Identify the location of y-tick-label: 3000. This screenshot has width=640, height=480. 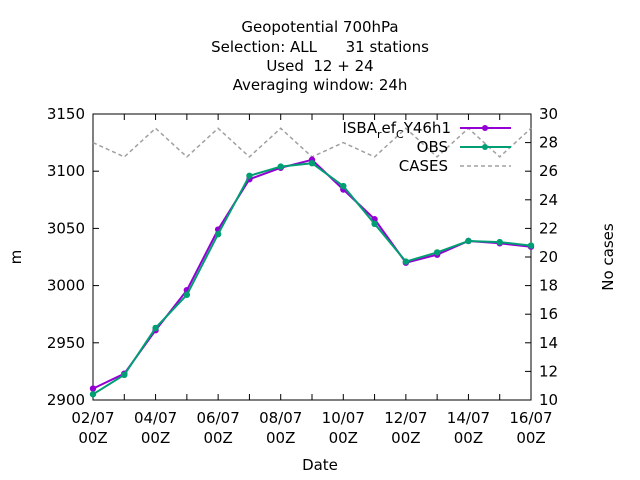
(66, 286).